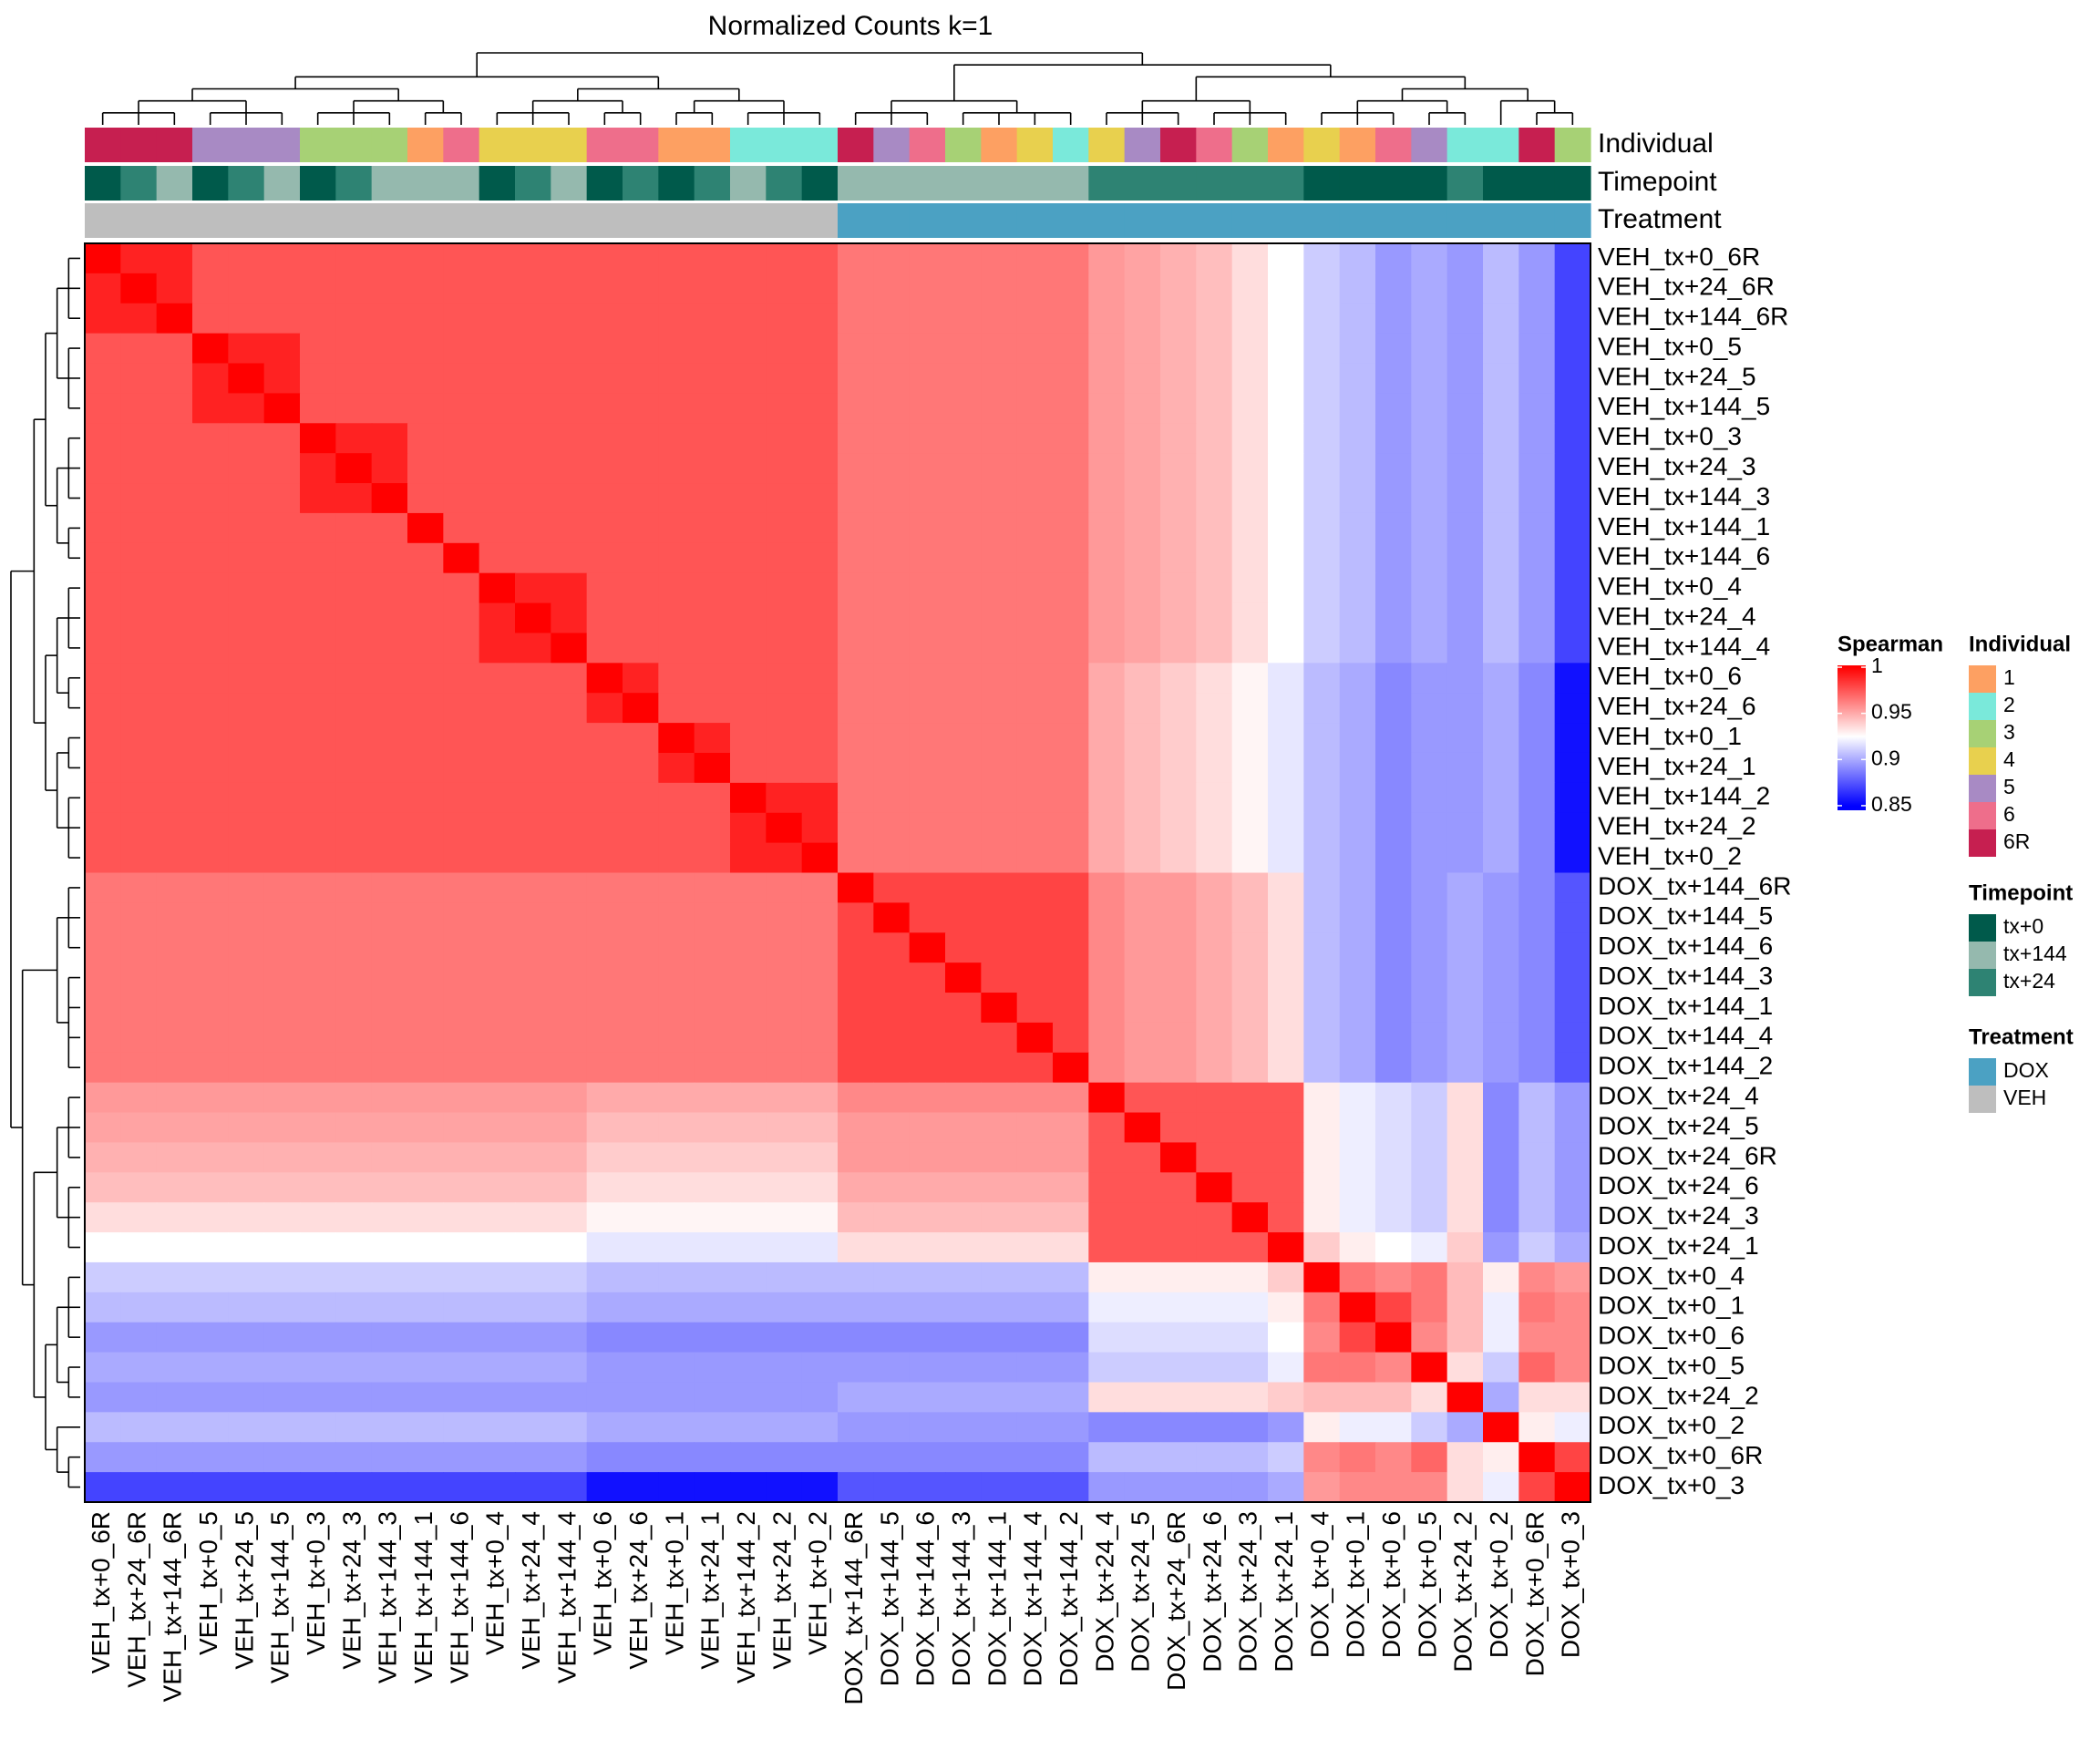  What do you see at coordinates (1284, 1592) in the screenshot?
I see `column-label: DOX_tx+24_1` at bounding box center [1284, 1592].